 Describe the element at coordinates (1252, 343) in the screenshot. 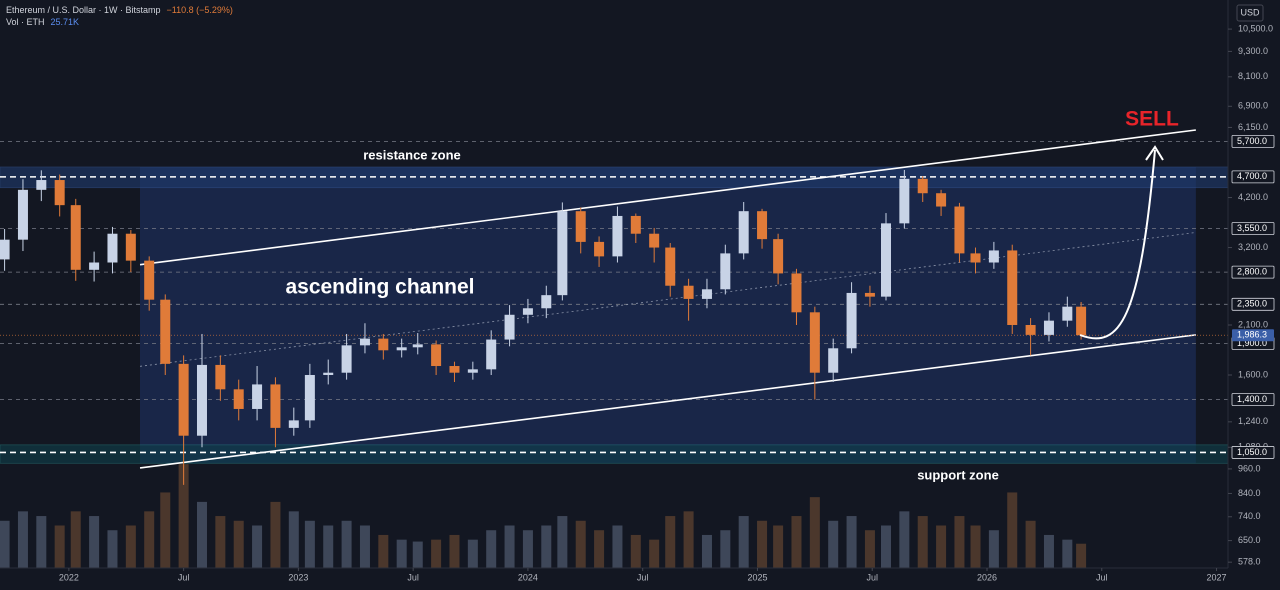

I see `level-label: 1,900.0` at that location.